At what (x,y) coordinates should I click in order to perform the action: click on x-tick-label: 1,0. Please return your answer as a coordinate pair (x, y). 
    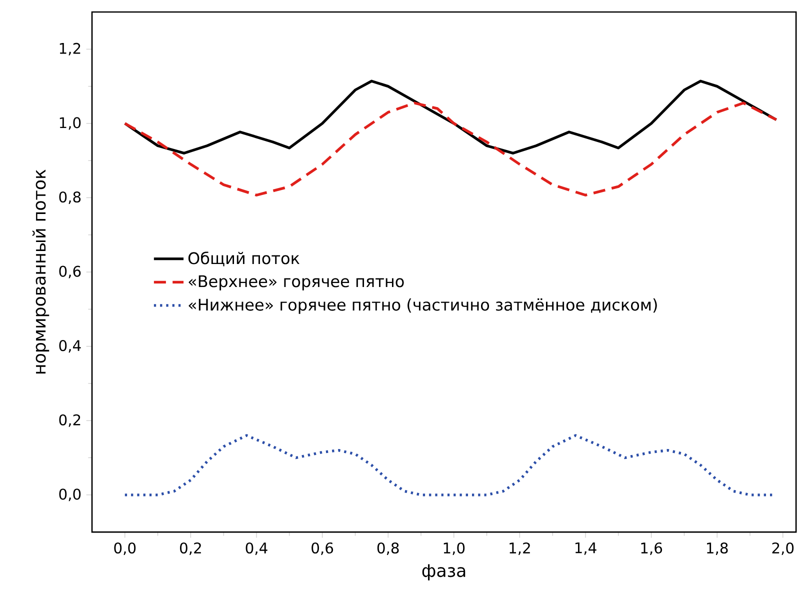
    Looking at the image, I should click on (454, 549).